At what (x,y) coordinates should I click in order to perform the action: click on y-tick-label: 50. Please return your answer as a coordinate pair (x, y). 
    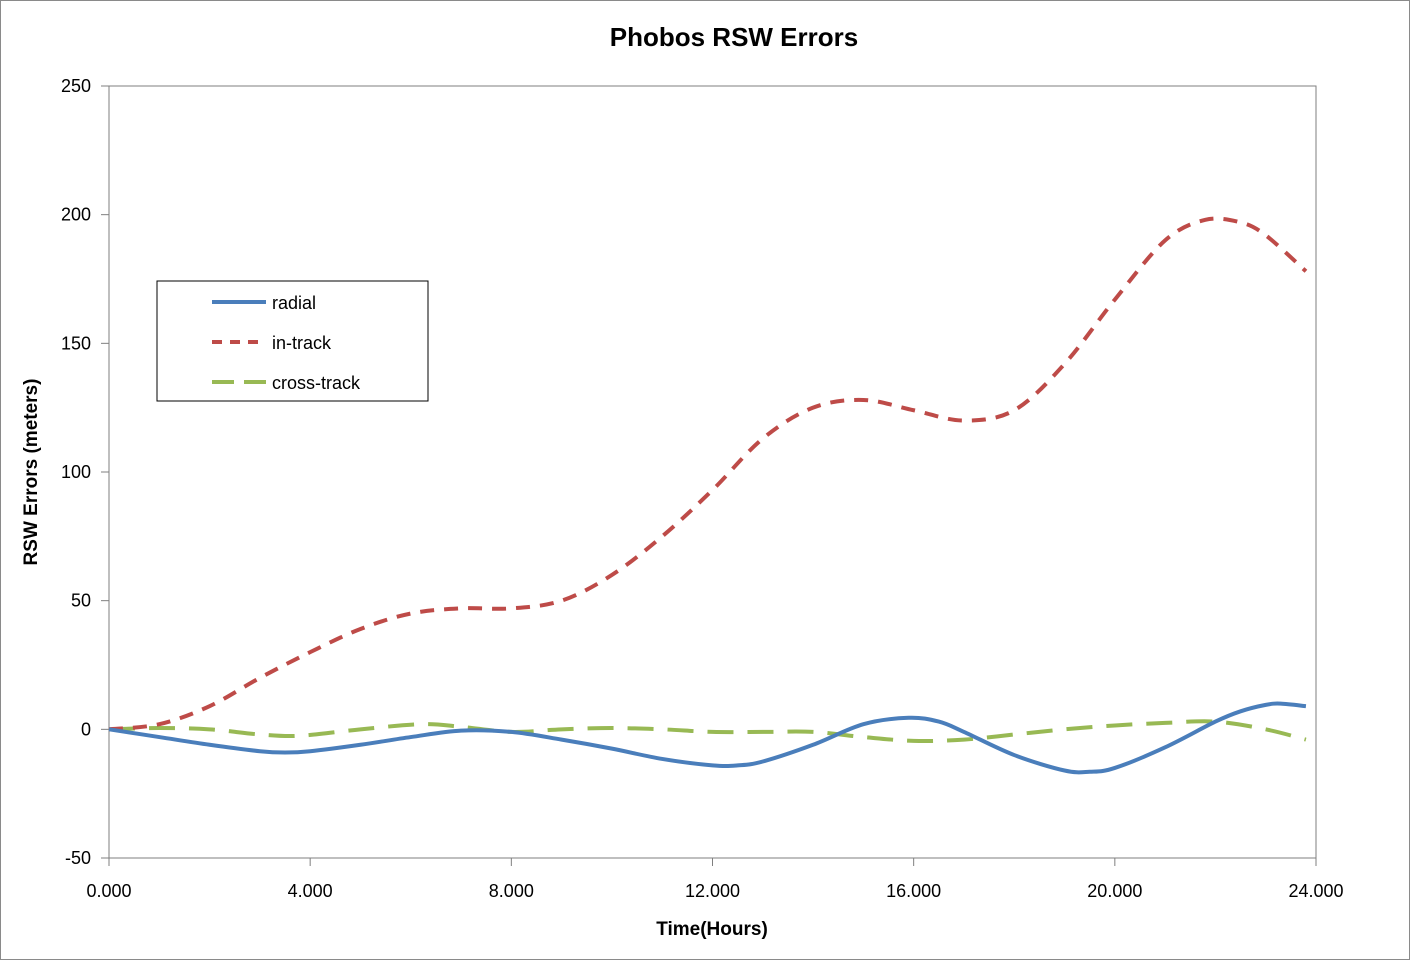
    Looking at the image, I should click on (81, 601).